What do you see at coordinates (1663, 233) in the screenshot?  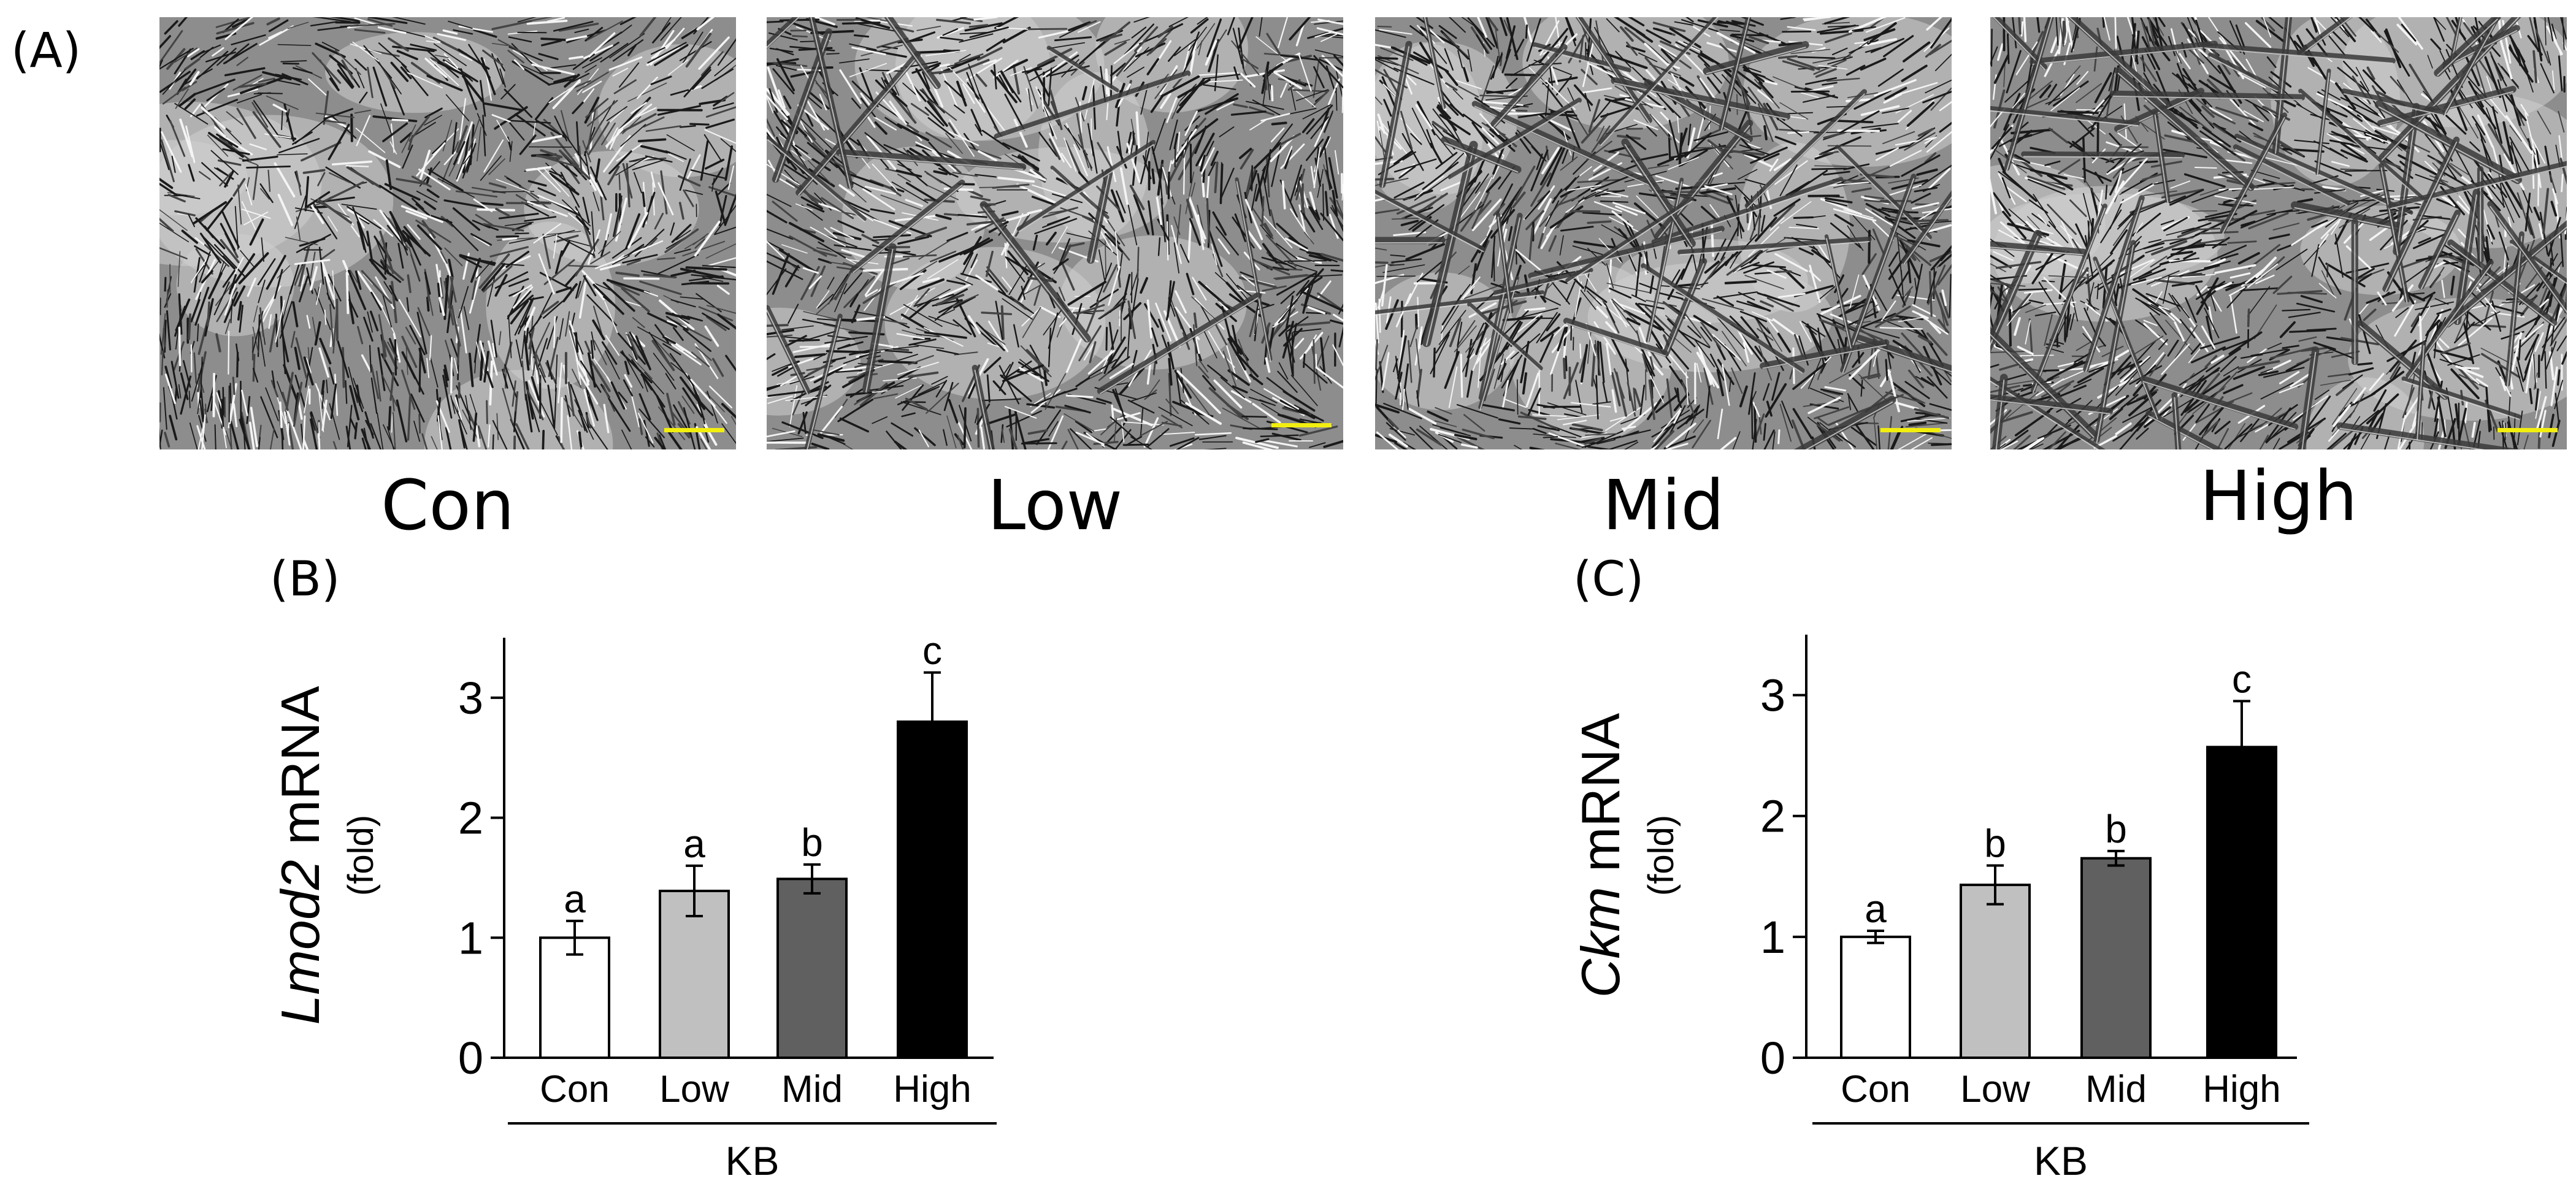 I see `micrograph-mid` at bounding box center [1663, 233].